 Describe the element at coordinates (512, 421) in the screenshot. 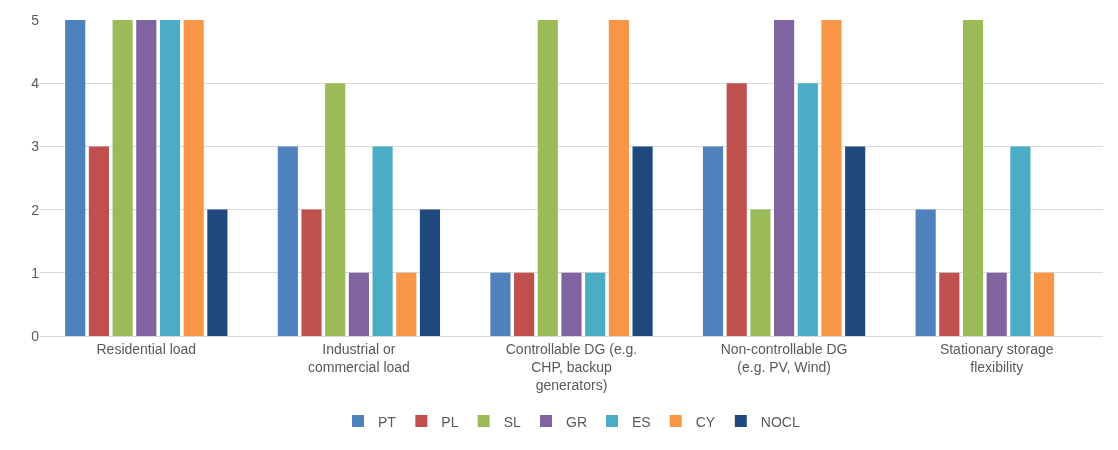

I see `legend-label: SL` at that location.